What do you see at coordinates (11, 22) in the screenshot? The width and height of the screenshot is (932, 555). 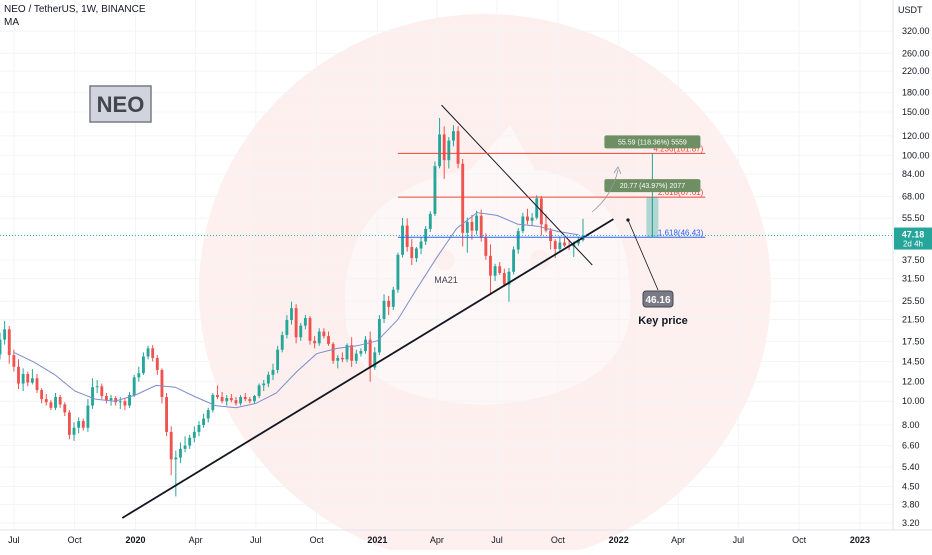 I see `indicator-label: MA` at bounding box center [11, 22].